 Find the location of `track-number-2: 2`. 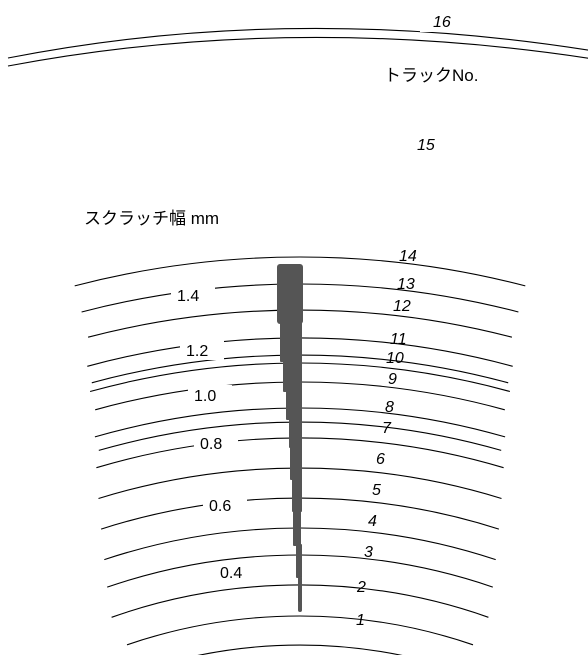

track-number-2: 2 is located at coordinates (361, 587).